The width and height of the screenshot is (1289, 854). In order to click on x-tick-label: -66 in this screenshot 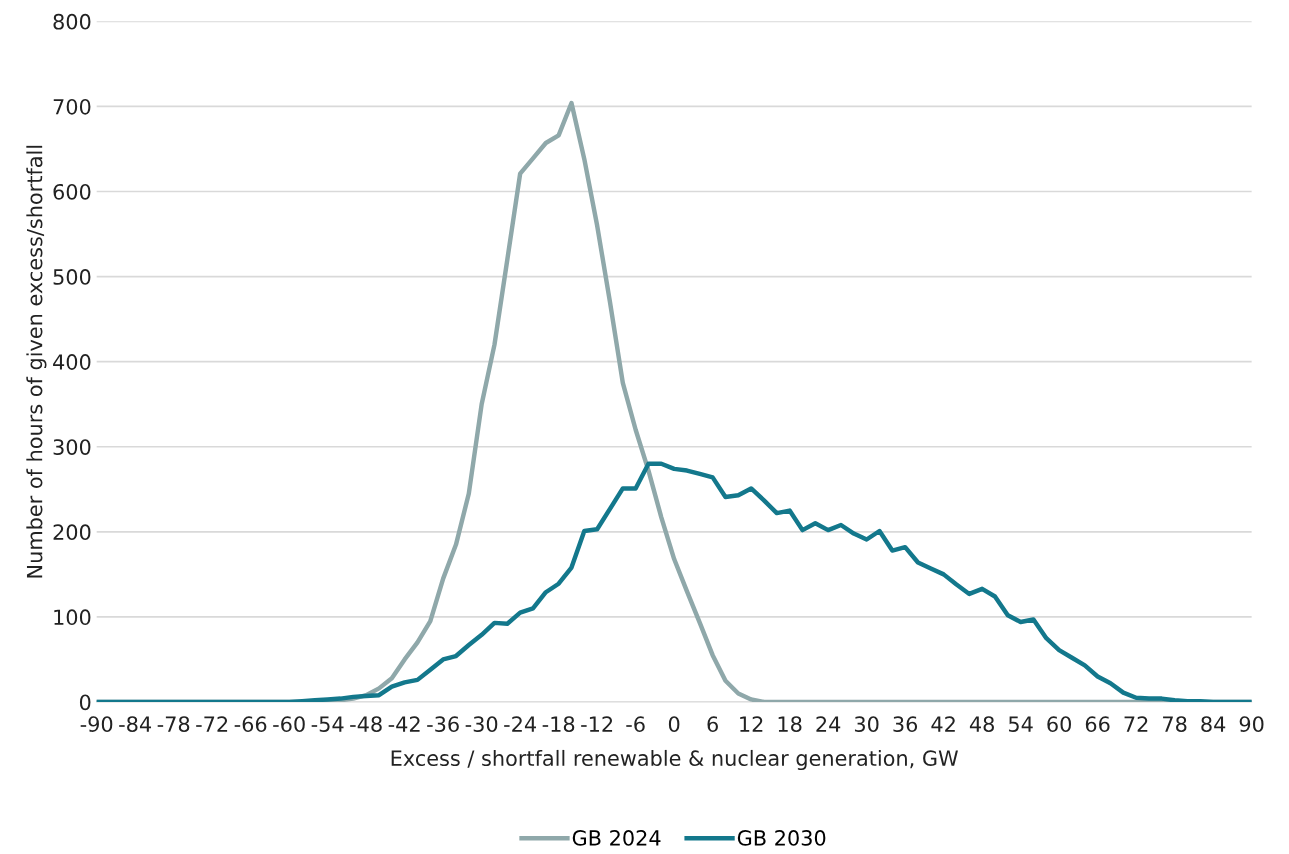, I will do `click(250, 724)`.